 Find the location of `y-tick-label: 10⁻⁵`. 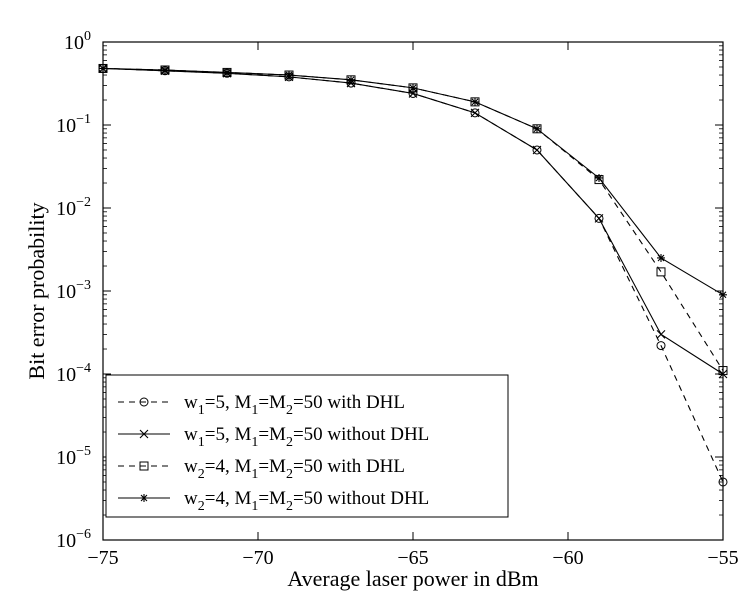

y-tick-label: 10⁻⁵ is located at coordinates (73, 456).